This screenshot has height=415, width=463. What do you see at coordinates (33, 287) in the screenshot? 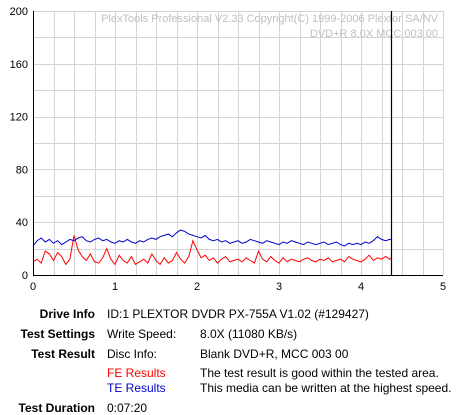
I see `x-tick-label: 0` at bounding box center [33, 287].